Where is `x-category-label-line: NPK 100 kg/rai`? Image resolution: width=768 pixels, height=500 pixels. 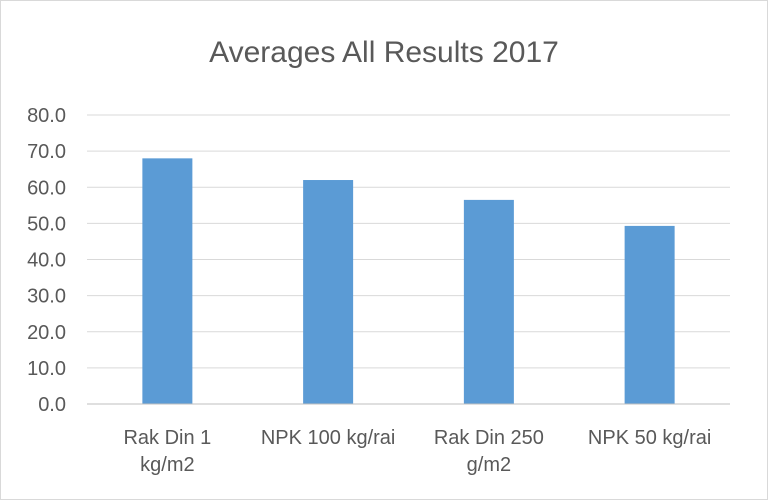
x-category-label-line: NPK 100 kg/rai is located at coordinates (328, 438).